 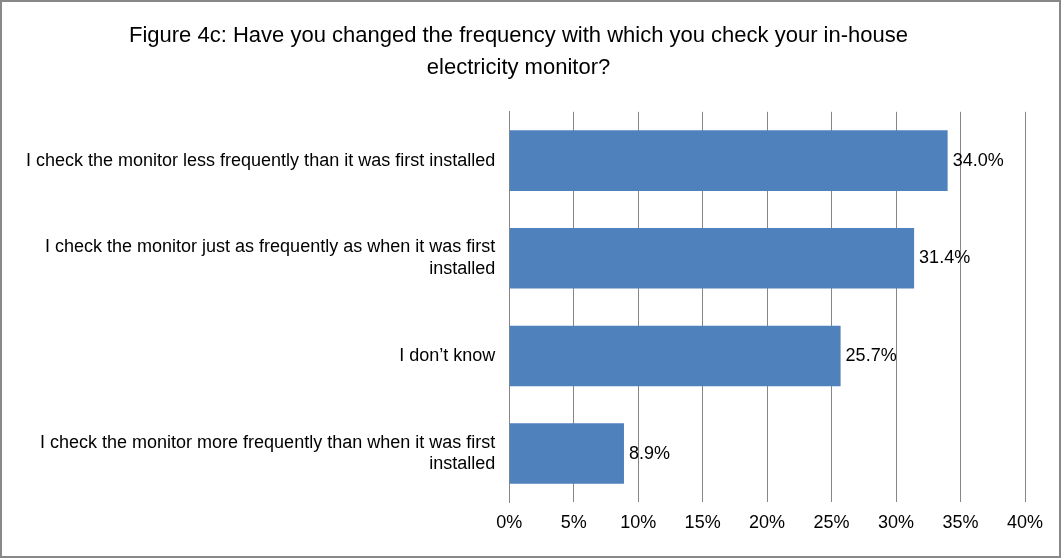 What do you see at coordinates (270, 257) in the screenshot?
I see `y-tick-label: I check the monitor just as frequently as when it was first installed` at bounding box center [270, 257].